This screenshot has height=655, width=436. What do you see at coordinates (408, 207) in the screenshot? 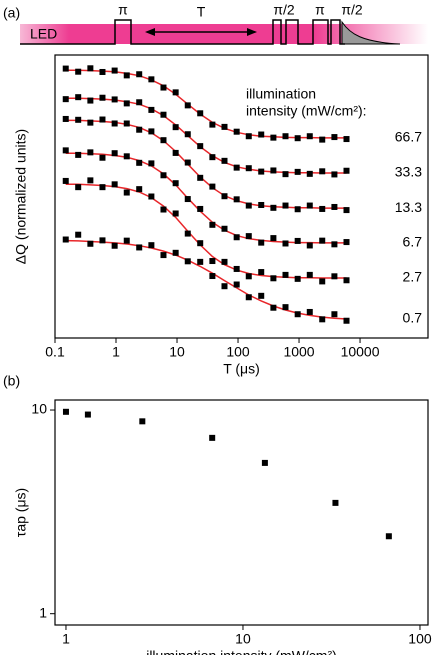
I see `series-label: 13.3` at bounding box center [408, 207].